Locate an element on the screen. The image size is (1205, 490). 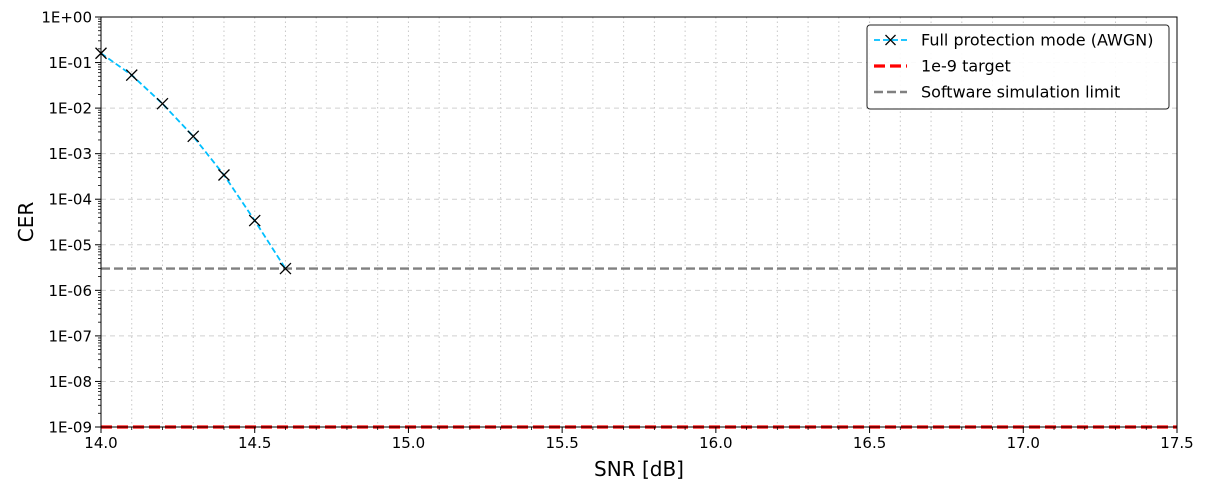
y-tick-label: 1E-02 is located at coordinates (70, 109).